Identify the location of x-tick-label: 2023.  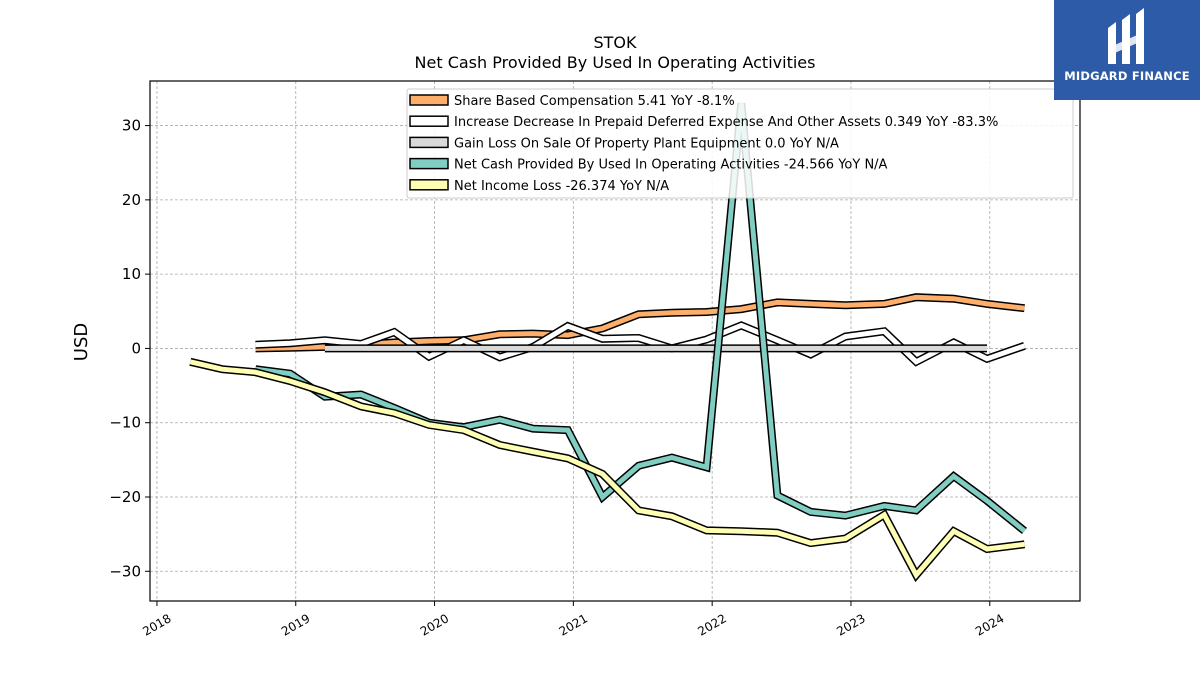
(850, 624).